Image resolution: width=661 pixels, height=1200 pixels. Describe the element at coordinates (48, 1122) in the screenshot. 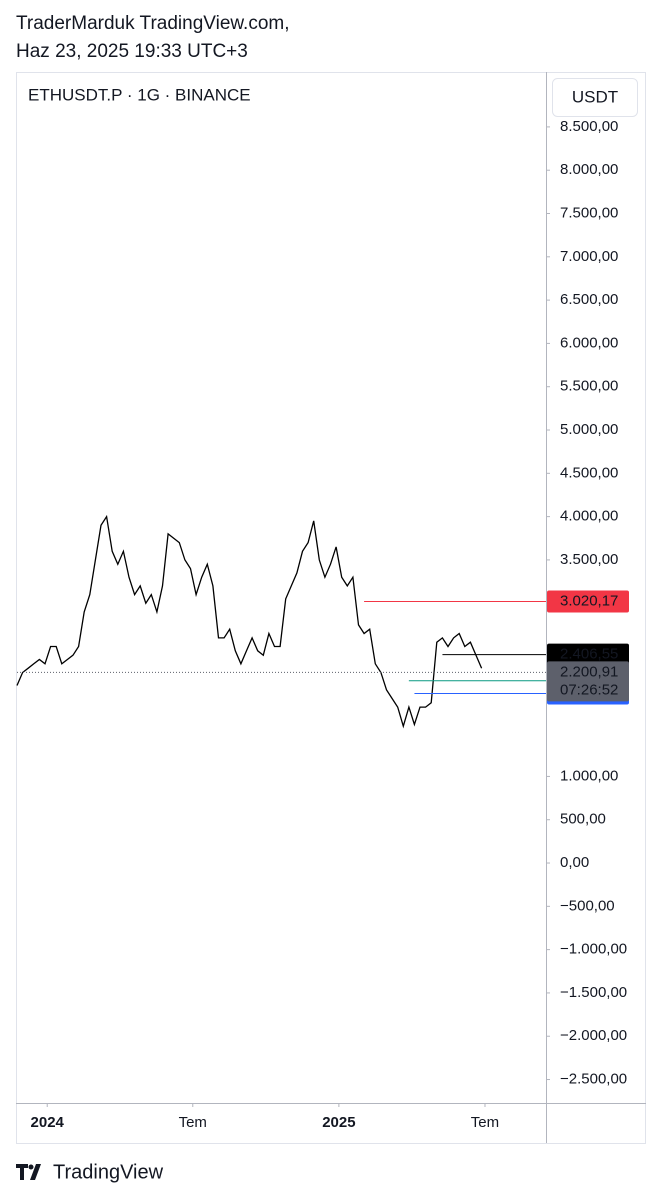

I see `x-tick-label: 2024` at that location.